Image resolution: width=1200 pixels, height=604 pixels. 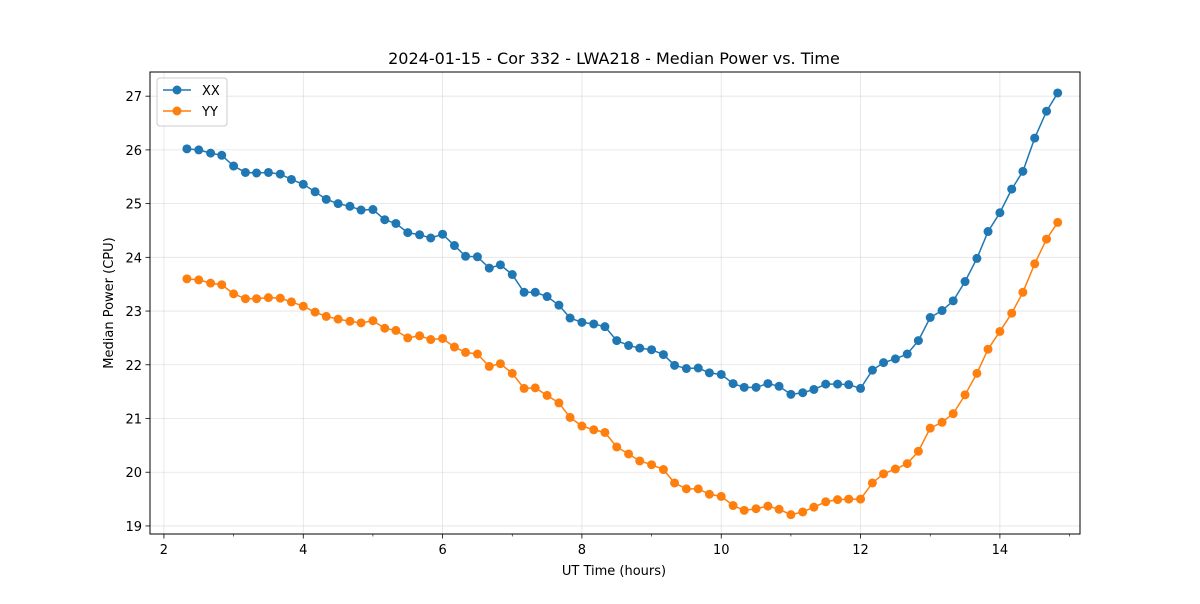 What do you see at coordinates (303, 550) in the screenshot?
I see `x-tick-label: 4` at bounding box center [303, 550].